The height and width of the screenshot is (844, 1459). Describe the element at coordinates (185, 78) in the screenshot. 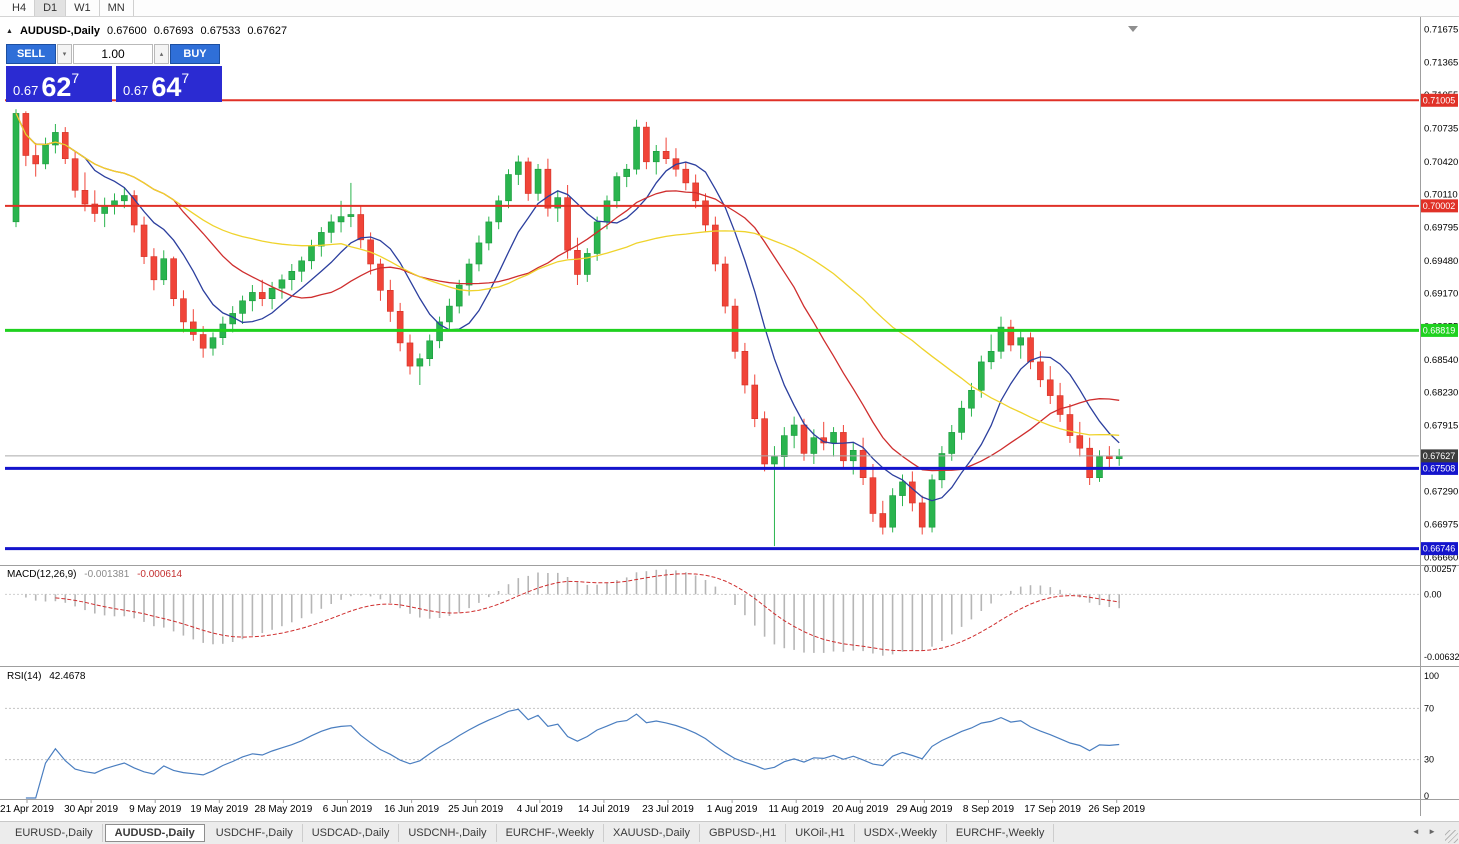

I see `ask-pipette: 7` at that location.